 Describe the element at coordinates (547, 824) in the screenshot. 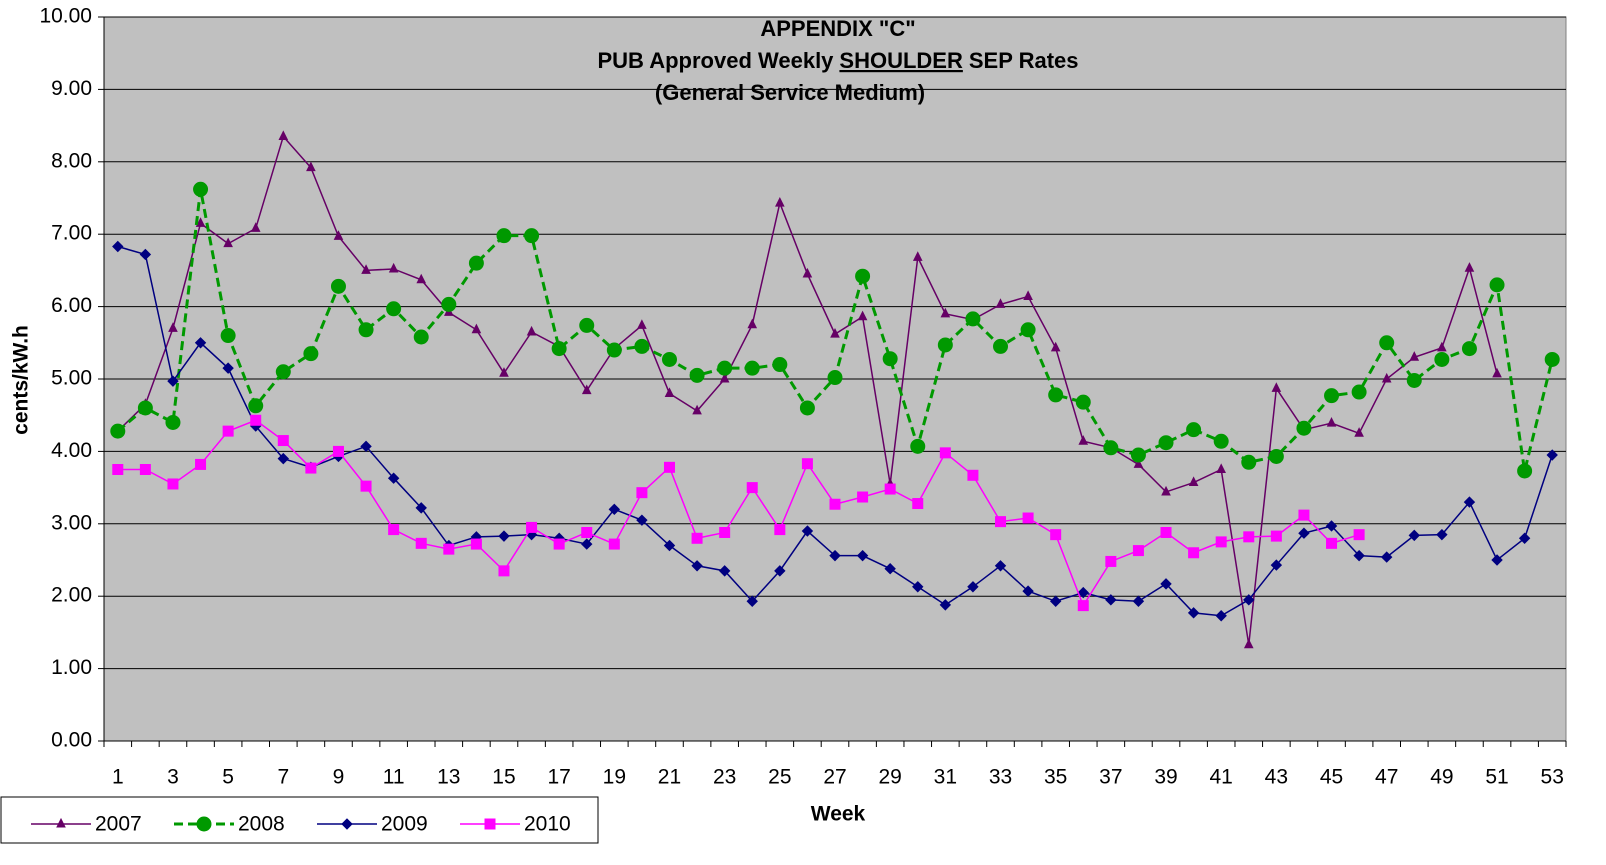

I see `legend-label: 2010` at that location.